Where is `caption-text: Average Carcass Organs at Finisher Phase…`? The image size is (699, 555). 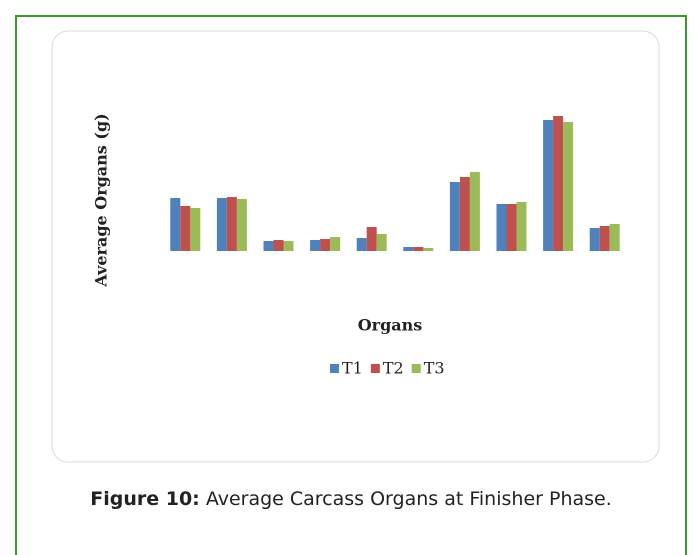 caption-text: Average Carcass Organs at Finisher Phase… is located at coordinates (408, 499).